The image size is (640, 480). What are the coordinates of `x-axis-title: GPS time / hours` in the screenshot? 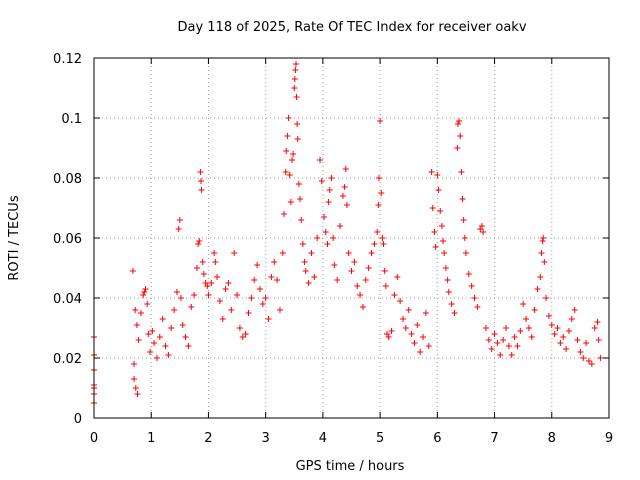 It's located at (350, 466).